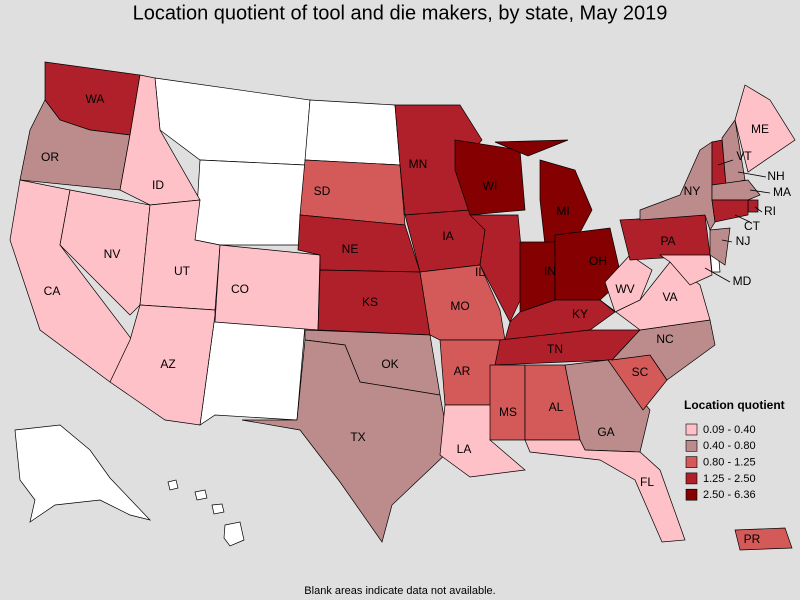 This screenshot has width=800, height=600. I want to click on state-label: PR, so click(752, 539).